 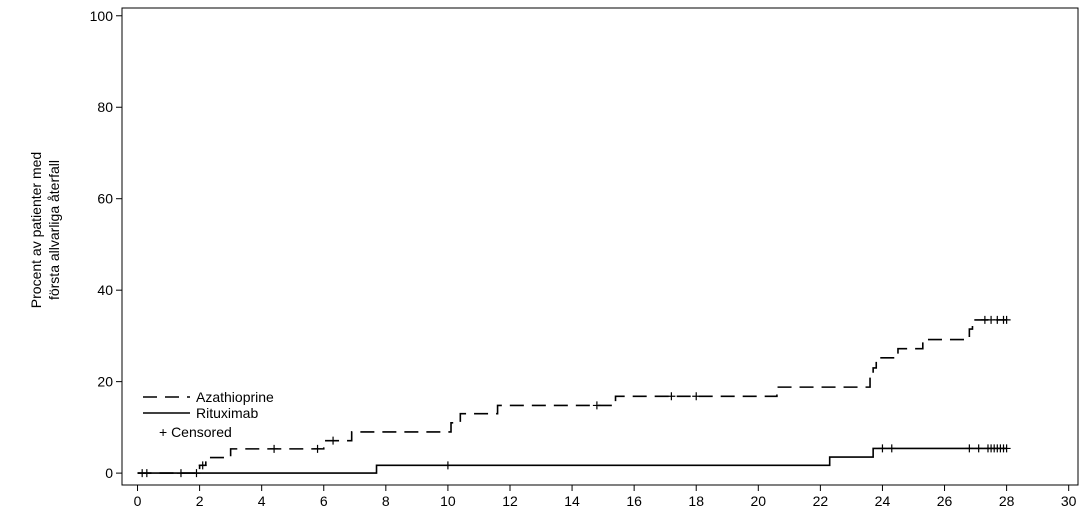 I want to click on y-axis-label: Procent av patienter med, so click(x=36, y=230).